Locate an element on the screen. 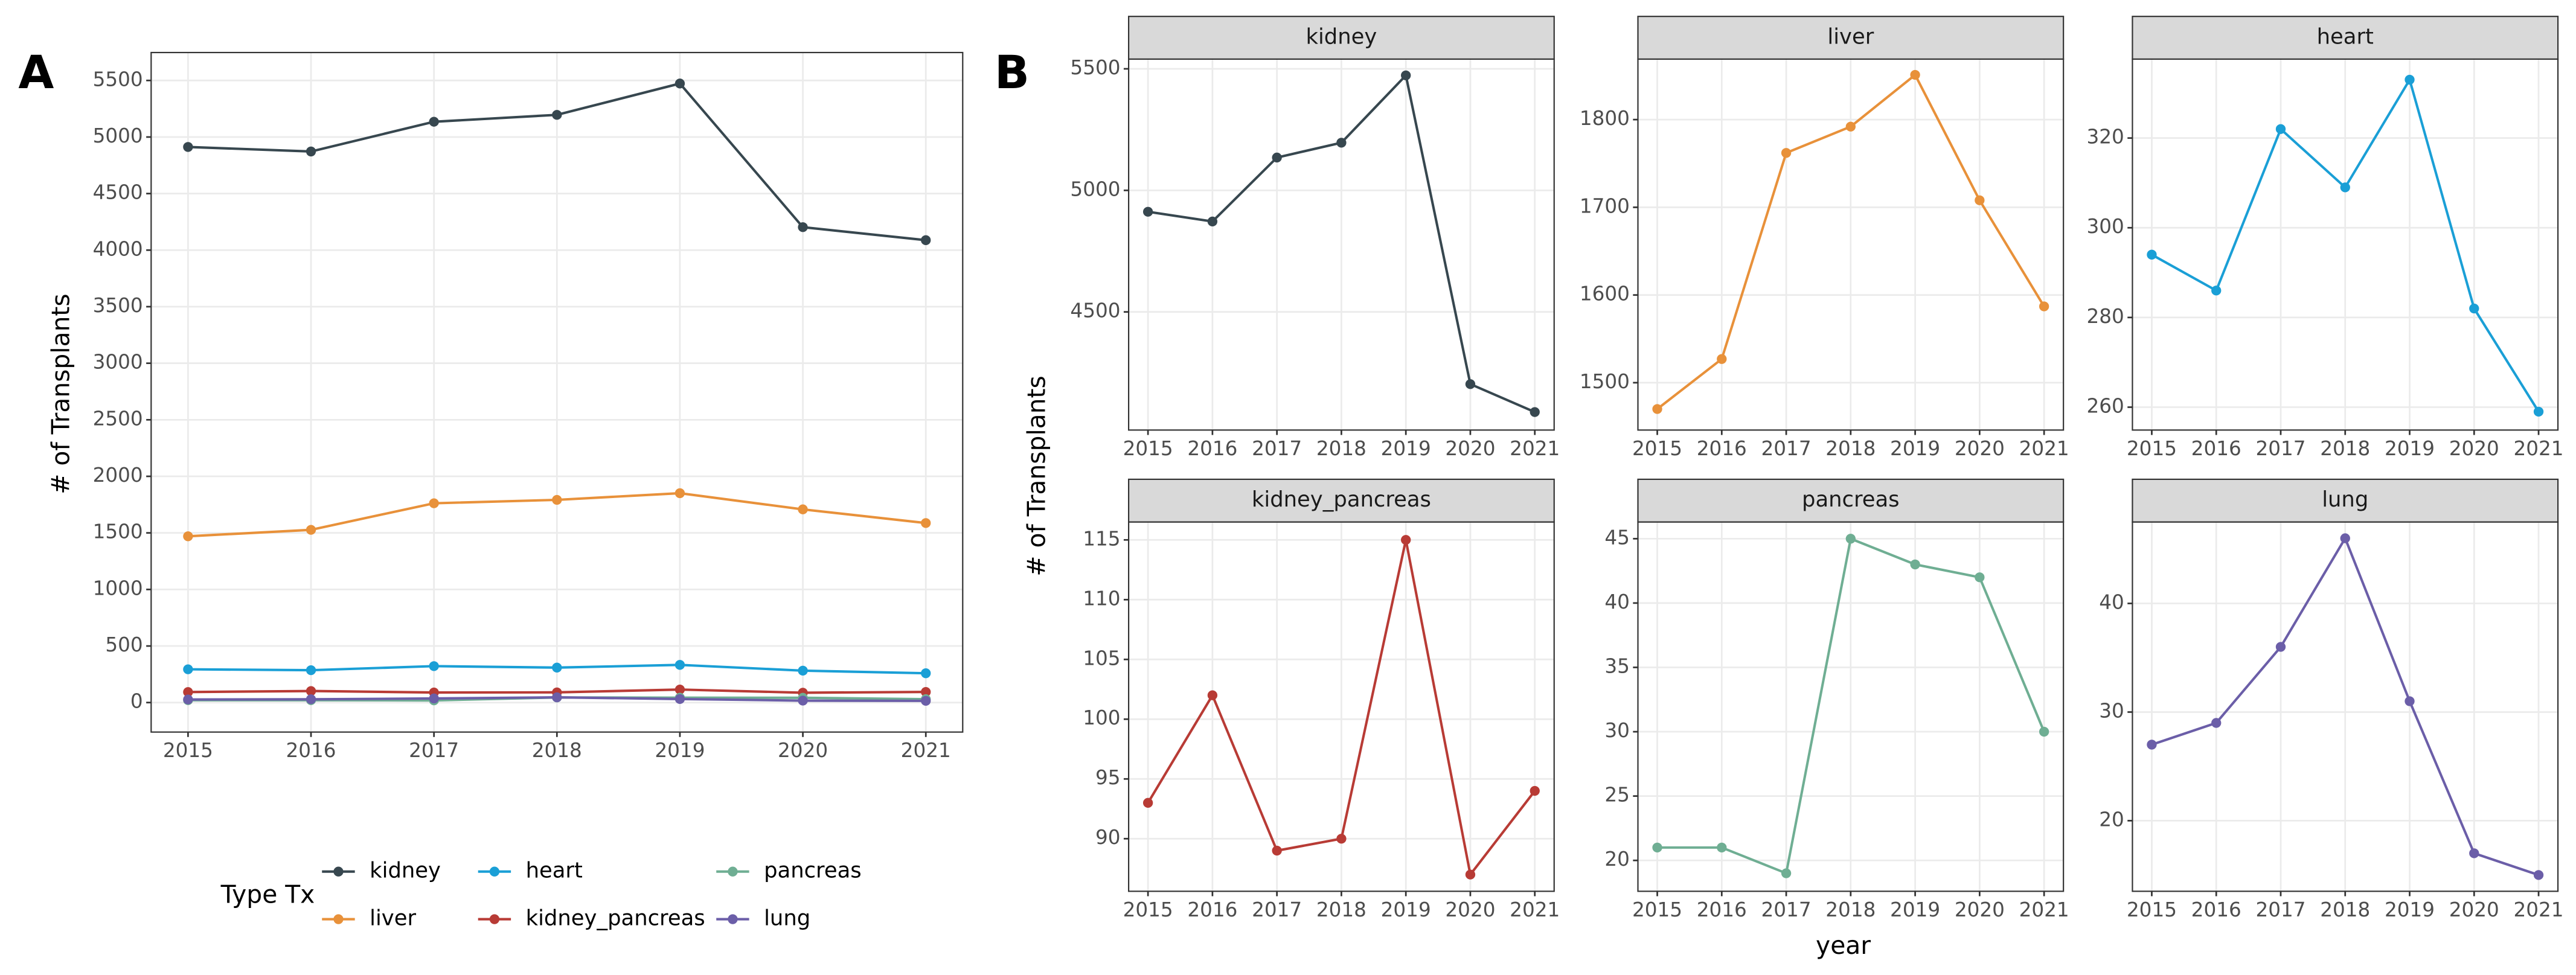 This screenshot has width=2576, height=975. y-tick-label: 45 is located at coordinates (1617, 537).